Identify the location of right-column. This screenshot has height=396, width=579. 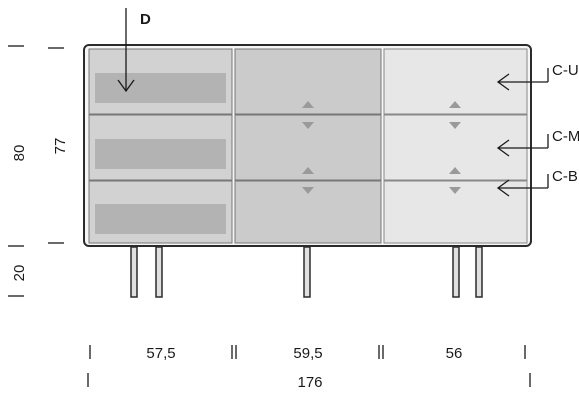
(455, 146).